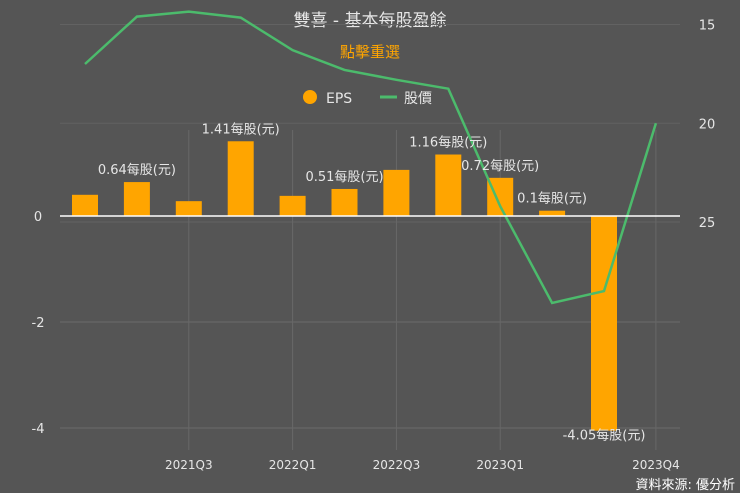 The height and width of the screenshot is (493, 740). Describe the element at coordinates (656, 465) in the screenshot. I see `x-tick-label: 2023Q4` at that location.